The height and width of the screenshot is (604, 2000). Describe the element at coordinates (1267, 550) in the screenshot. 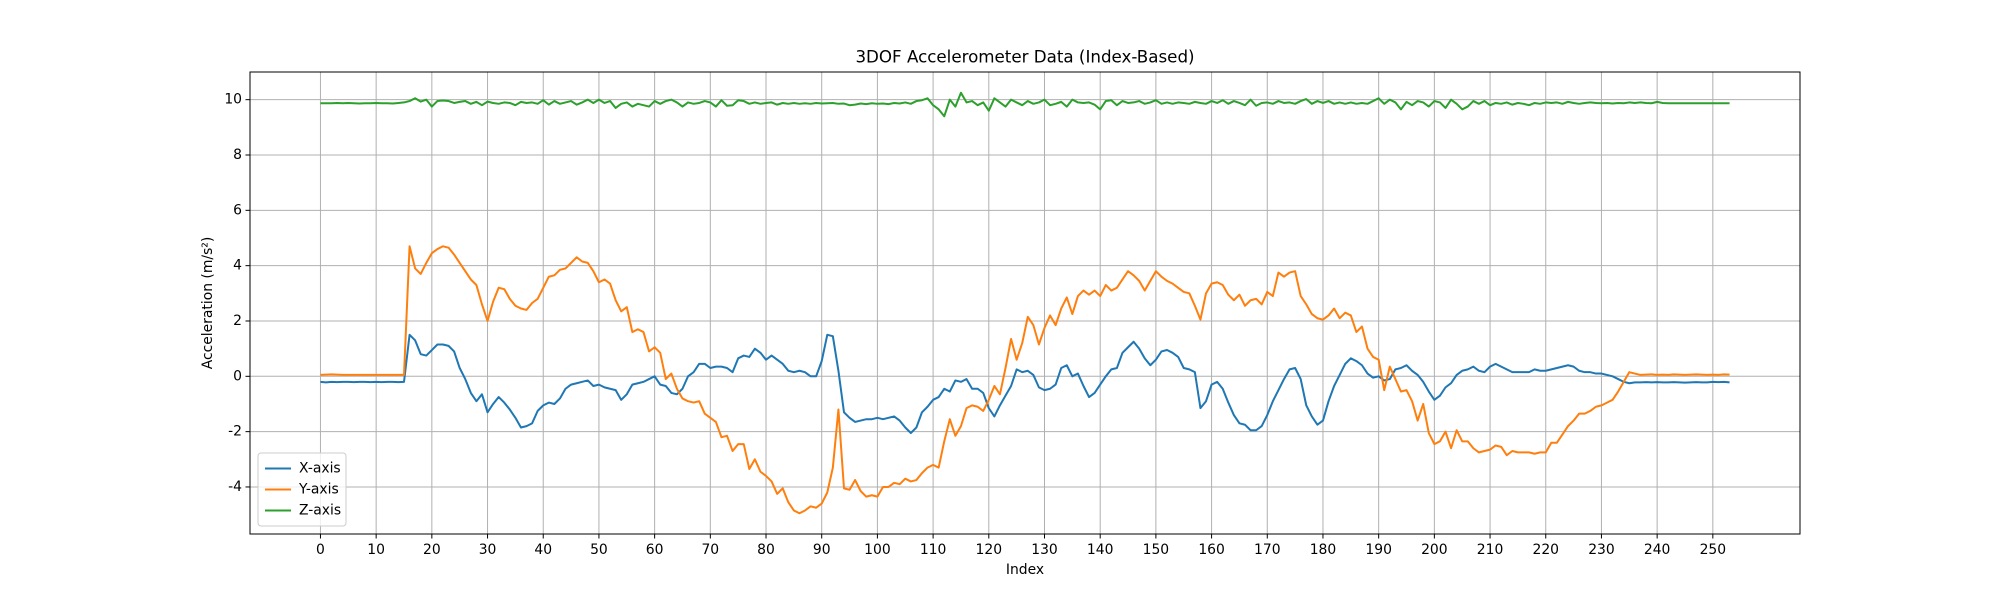

I see `x-tick-label: 170` at that location.